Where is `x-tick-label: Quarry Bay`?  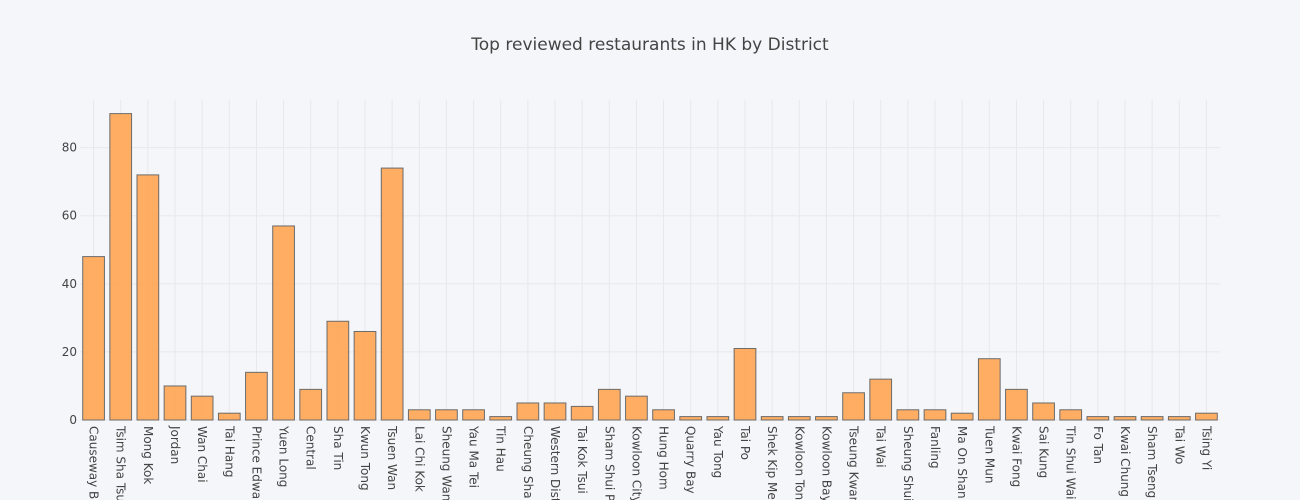
x-tick-label: Quarry Bay is located at coordinates (691, 460).